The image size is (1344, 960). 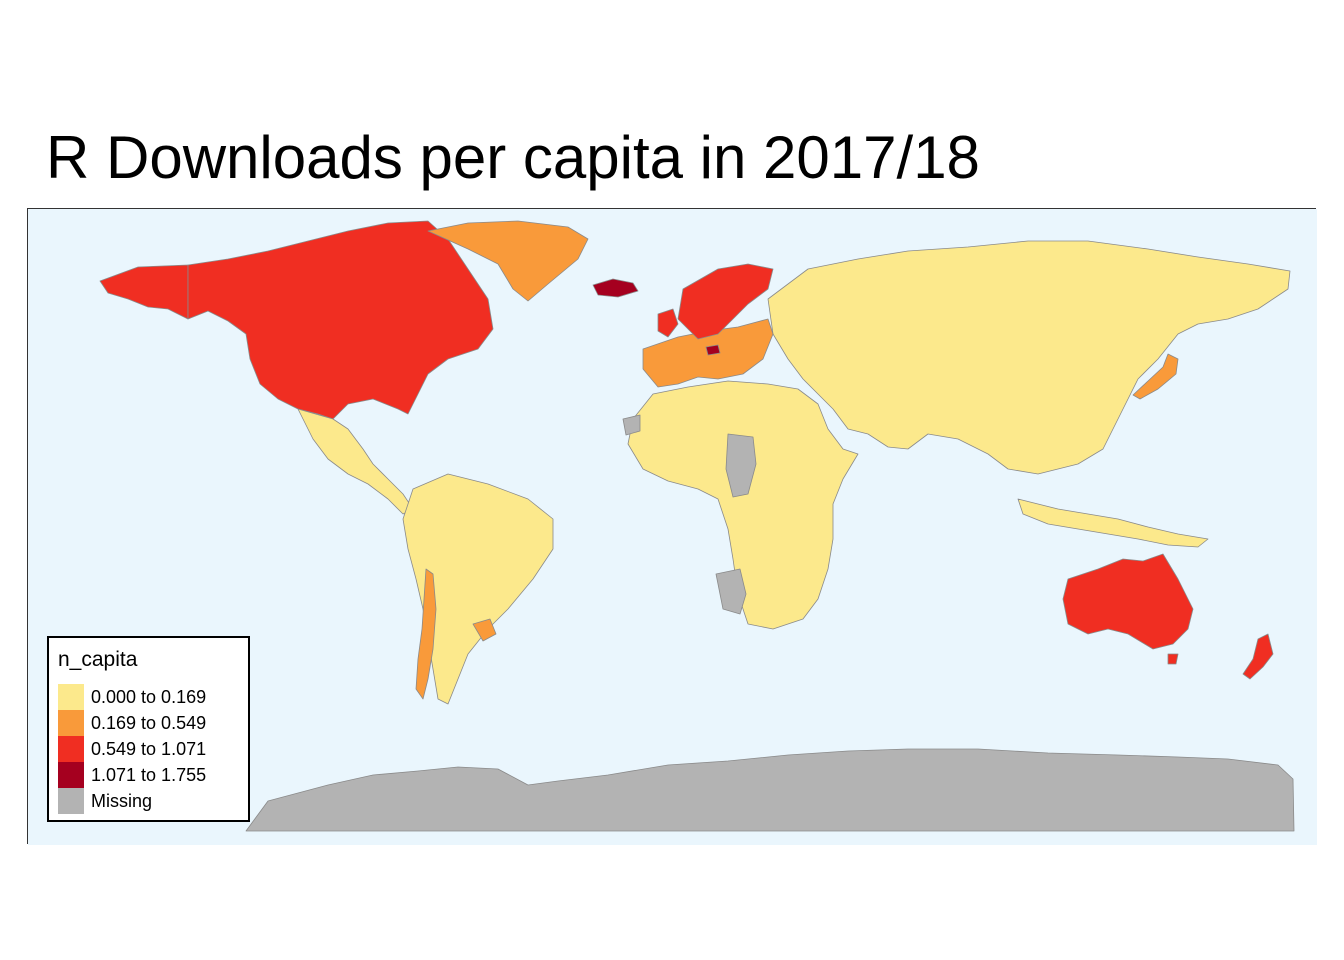 What do you see at coordinates (713, 350) in the screenshot?
I see `region-switzerland` at bounding box center [713, 350].